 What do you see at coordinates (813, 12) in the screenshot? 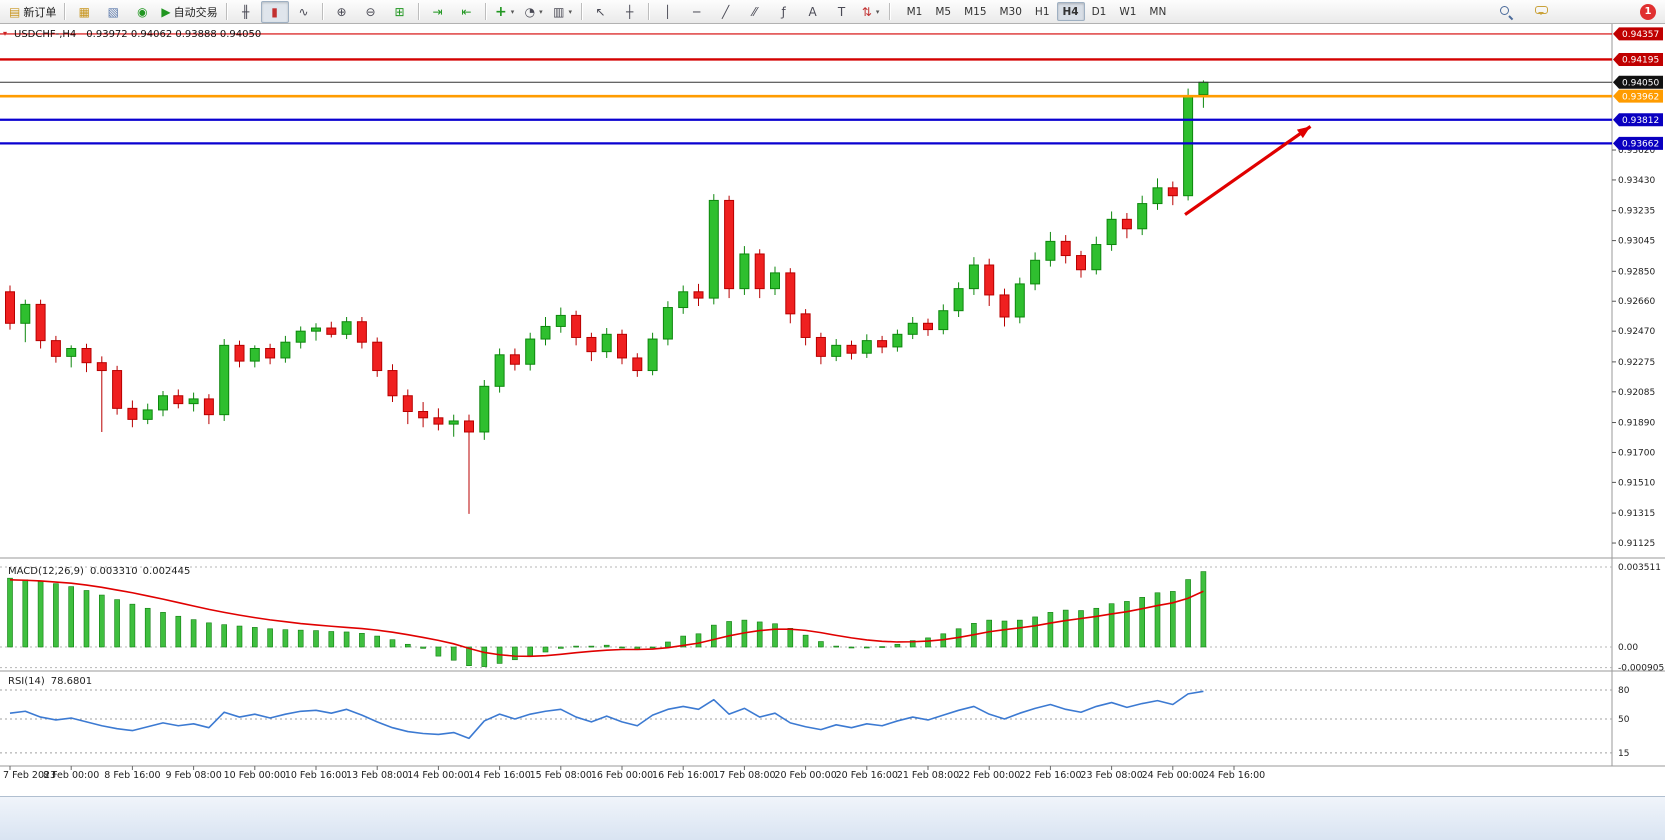
I see `text-button: A` at bounding box center [813, 12].